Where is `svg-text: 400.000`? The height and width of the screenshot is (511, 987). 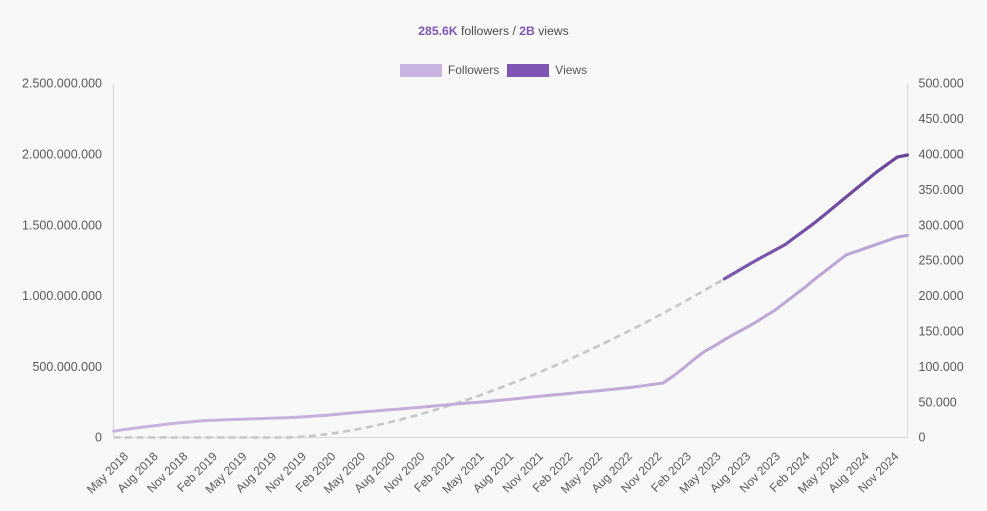 svg-text: 400.000 is located at coordinates (941, 155).